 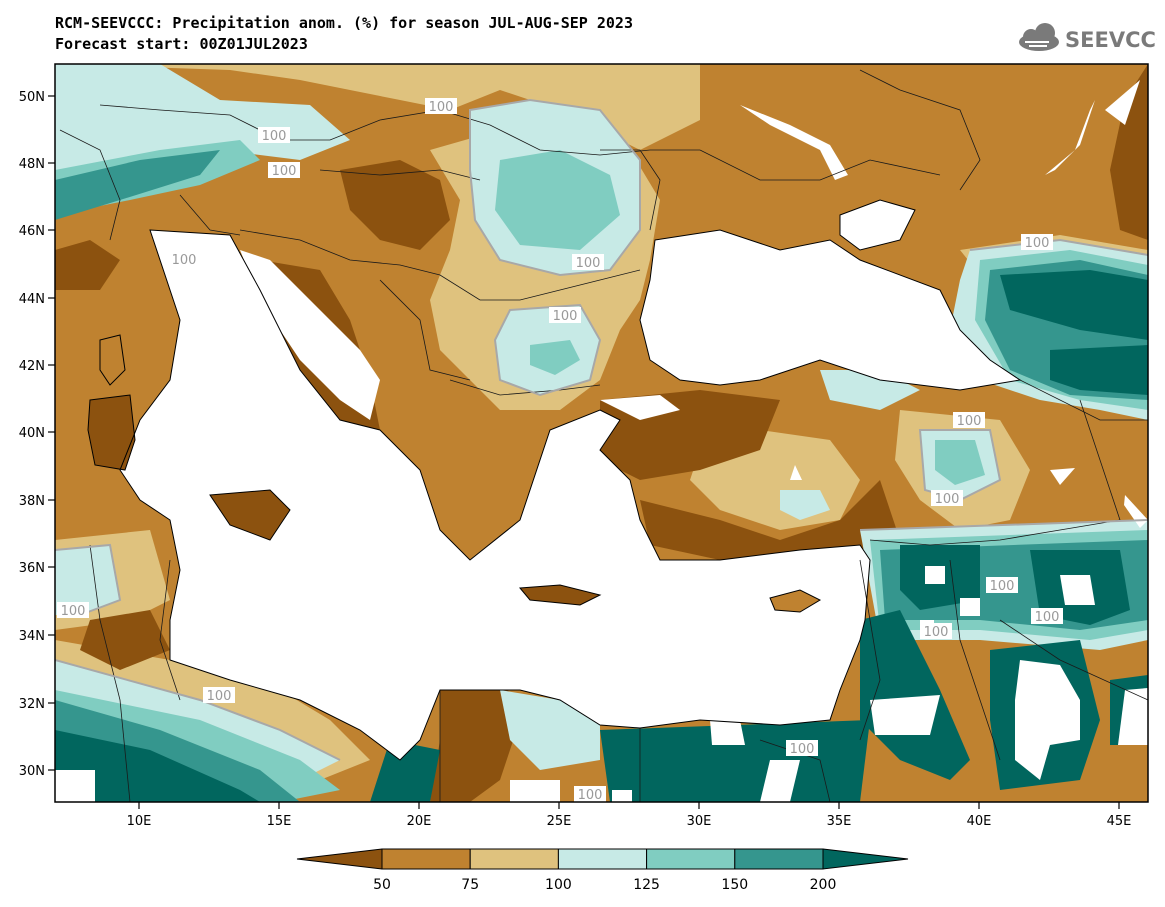 What do you see at coordinates (823, 885) in the screenshot?
I see `colorbar-tick-label: 200` at bounding box center [823, 885].